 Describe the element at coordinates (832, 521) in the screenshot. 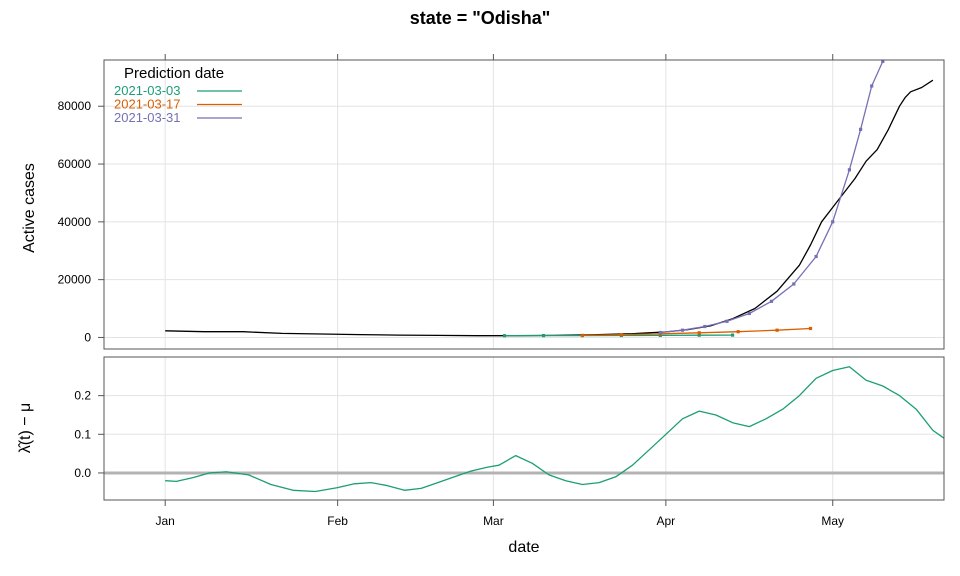

I see `x-tick-label: May` at that location.